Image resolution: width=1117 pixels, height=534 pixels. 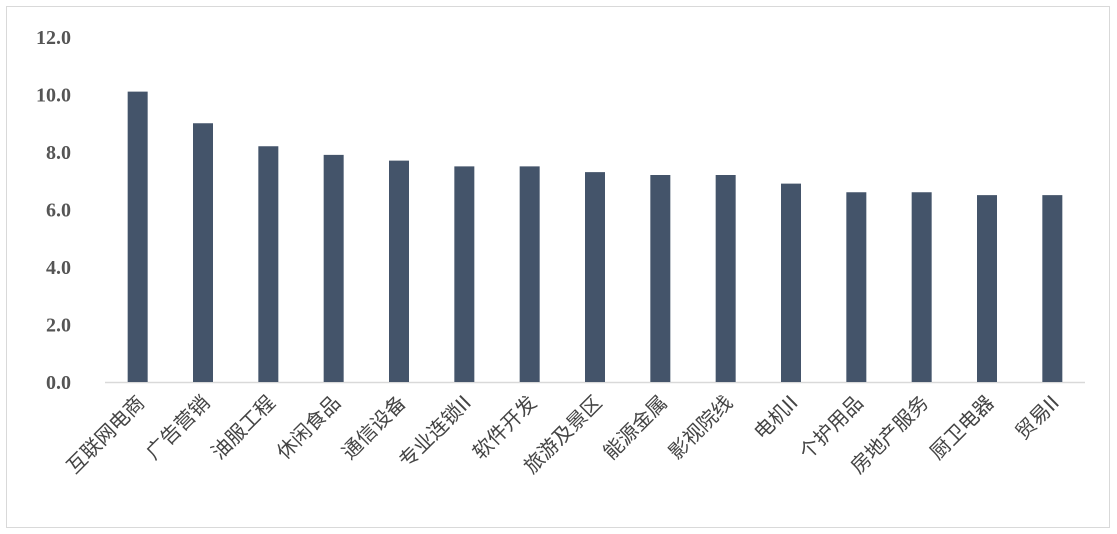 What do you see at coordinates (58, 383) in the screenshot?
I see `y-tick-label: 0.0` at bounding box center [58, 383].